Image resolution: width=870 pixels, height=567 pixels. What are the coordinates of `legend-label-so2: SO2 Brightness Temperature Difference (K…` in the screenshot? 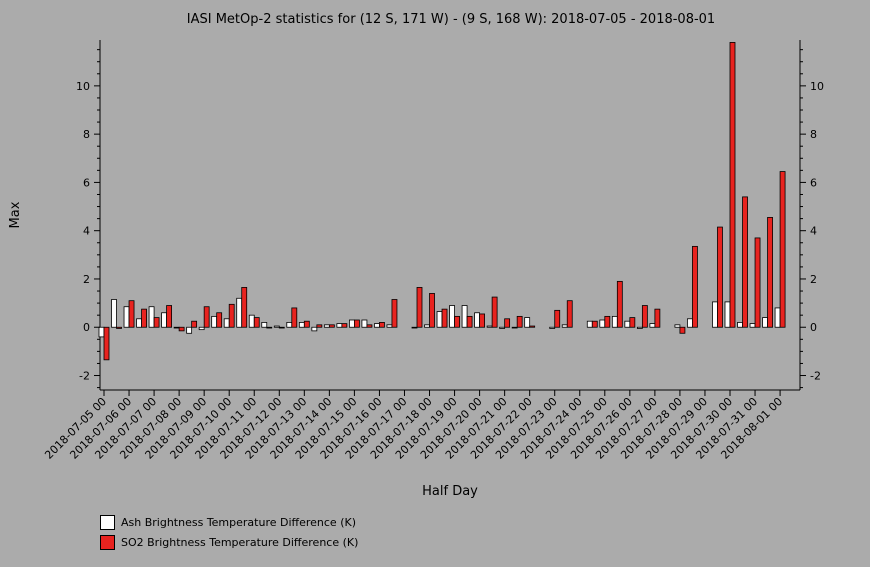 It's located at (240, 542).